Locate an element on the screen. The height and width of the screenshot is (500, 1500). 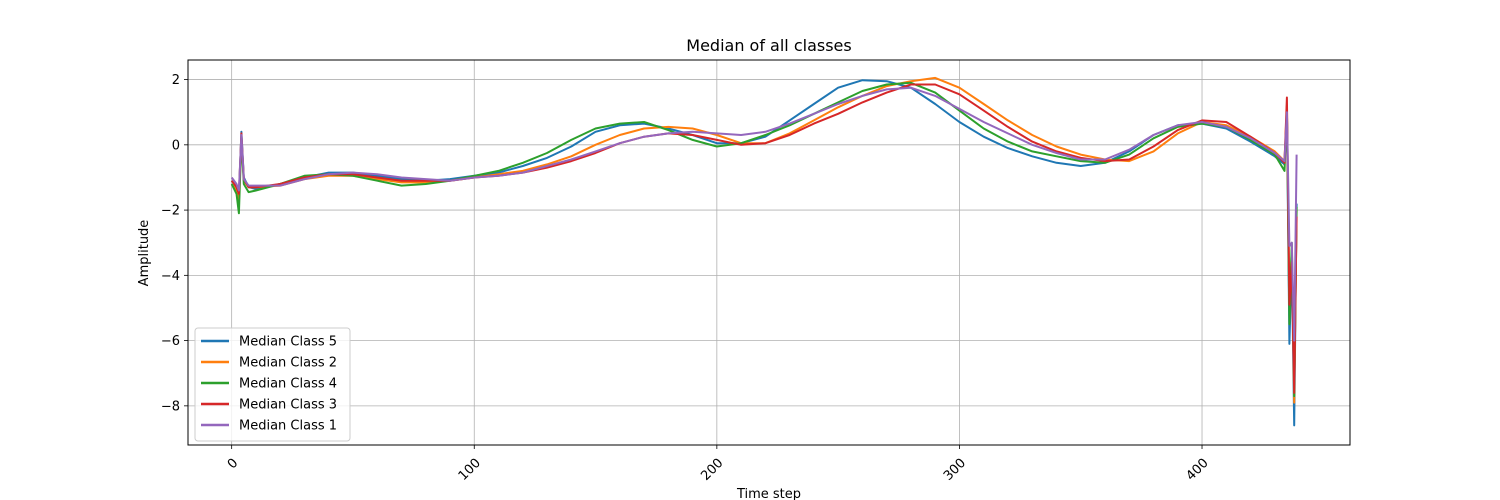
legend-box is located at coordinates (272, 384).